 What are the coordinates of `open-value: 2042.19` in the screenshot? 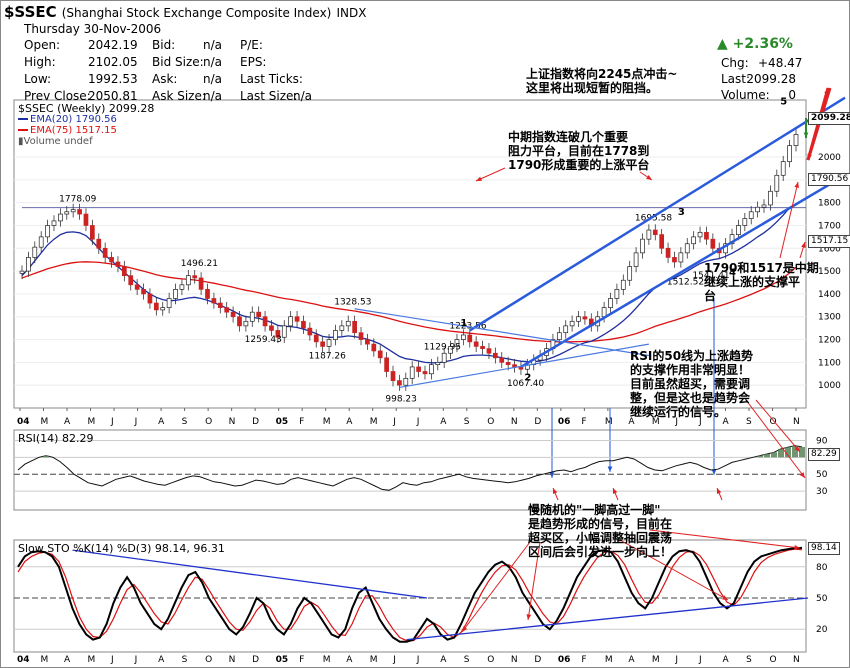 It's located at (113, 45).